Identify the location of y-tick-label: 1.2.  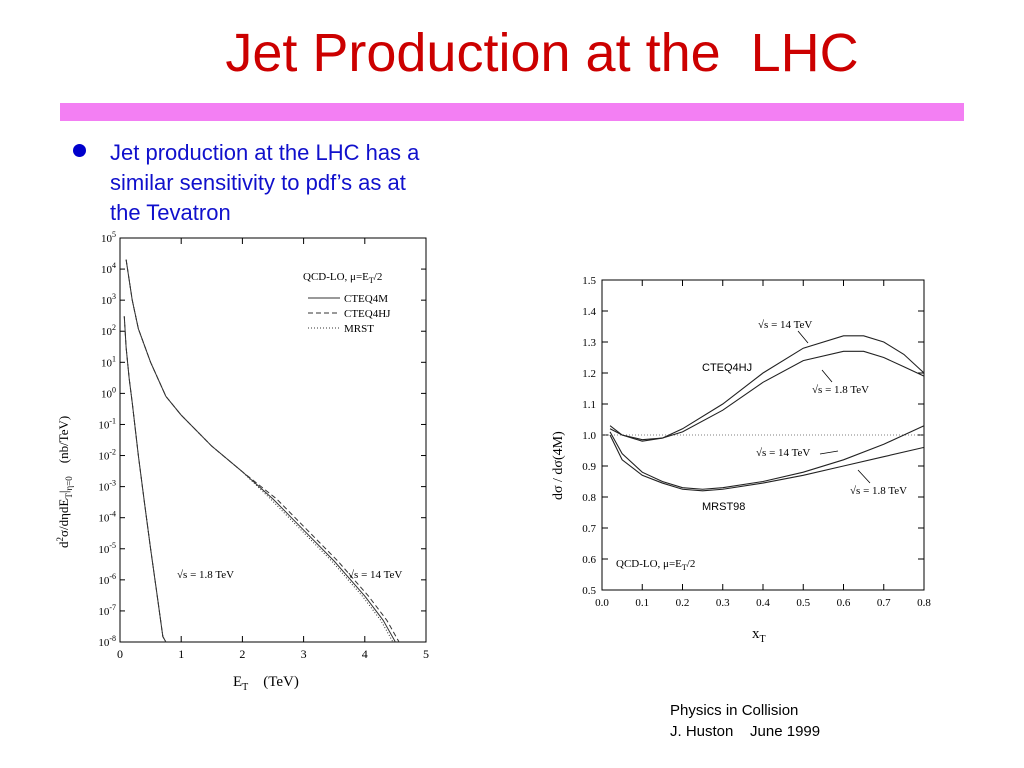
(589, 374).